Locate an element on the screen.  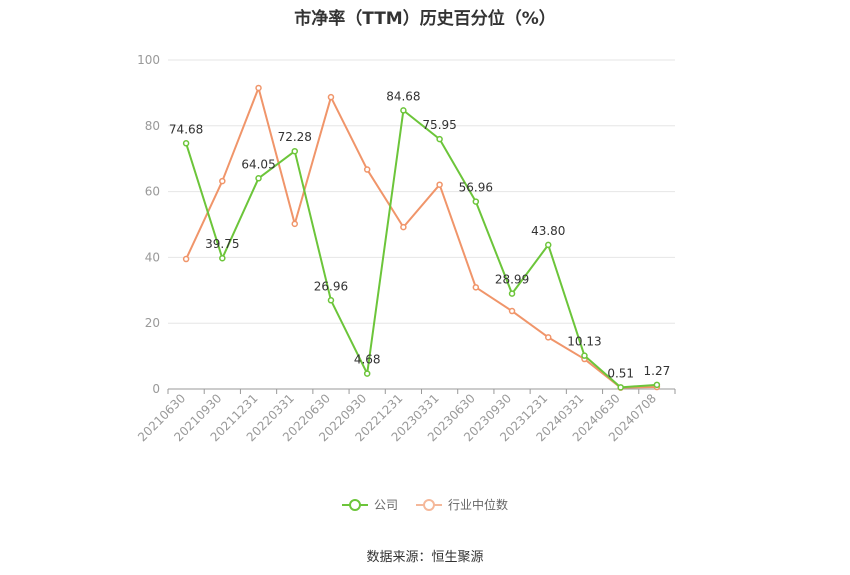
data-label-company: 10.13 is located at coordinates (584, 342).